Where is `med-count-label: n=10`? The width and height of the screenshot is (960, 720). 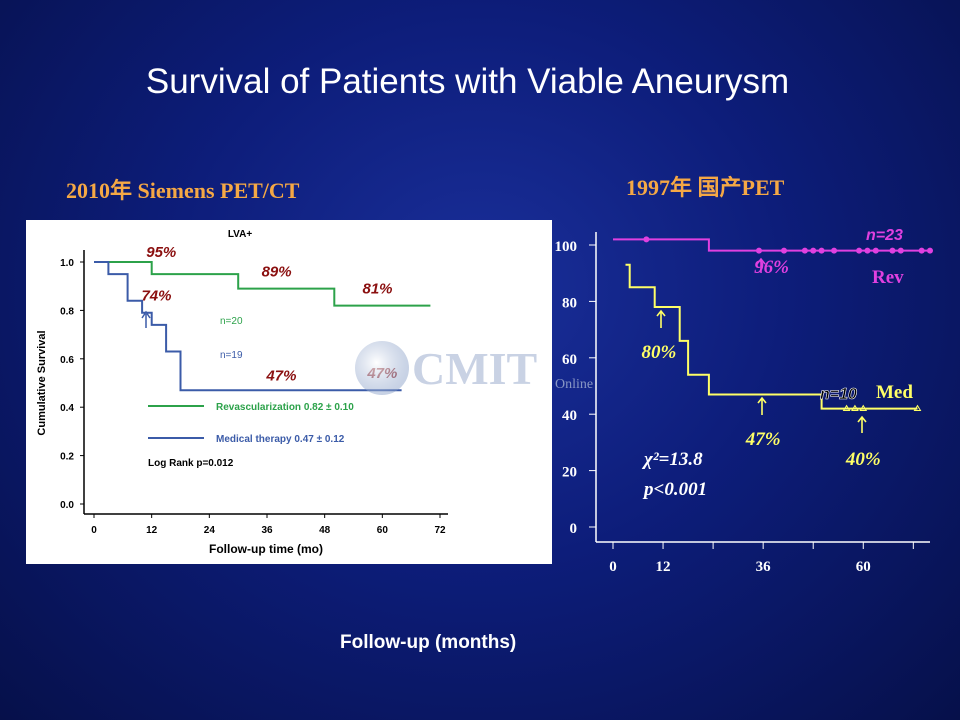
med-count-label: n=10 is located at coordinates (838, 394).